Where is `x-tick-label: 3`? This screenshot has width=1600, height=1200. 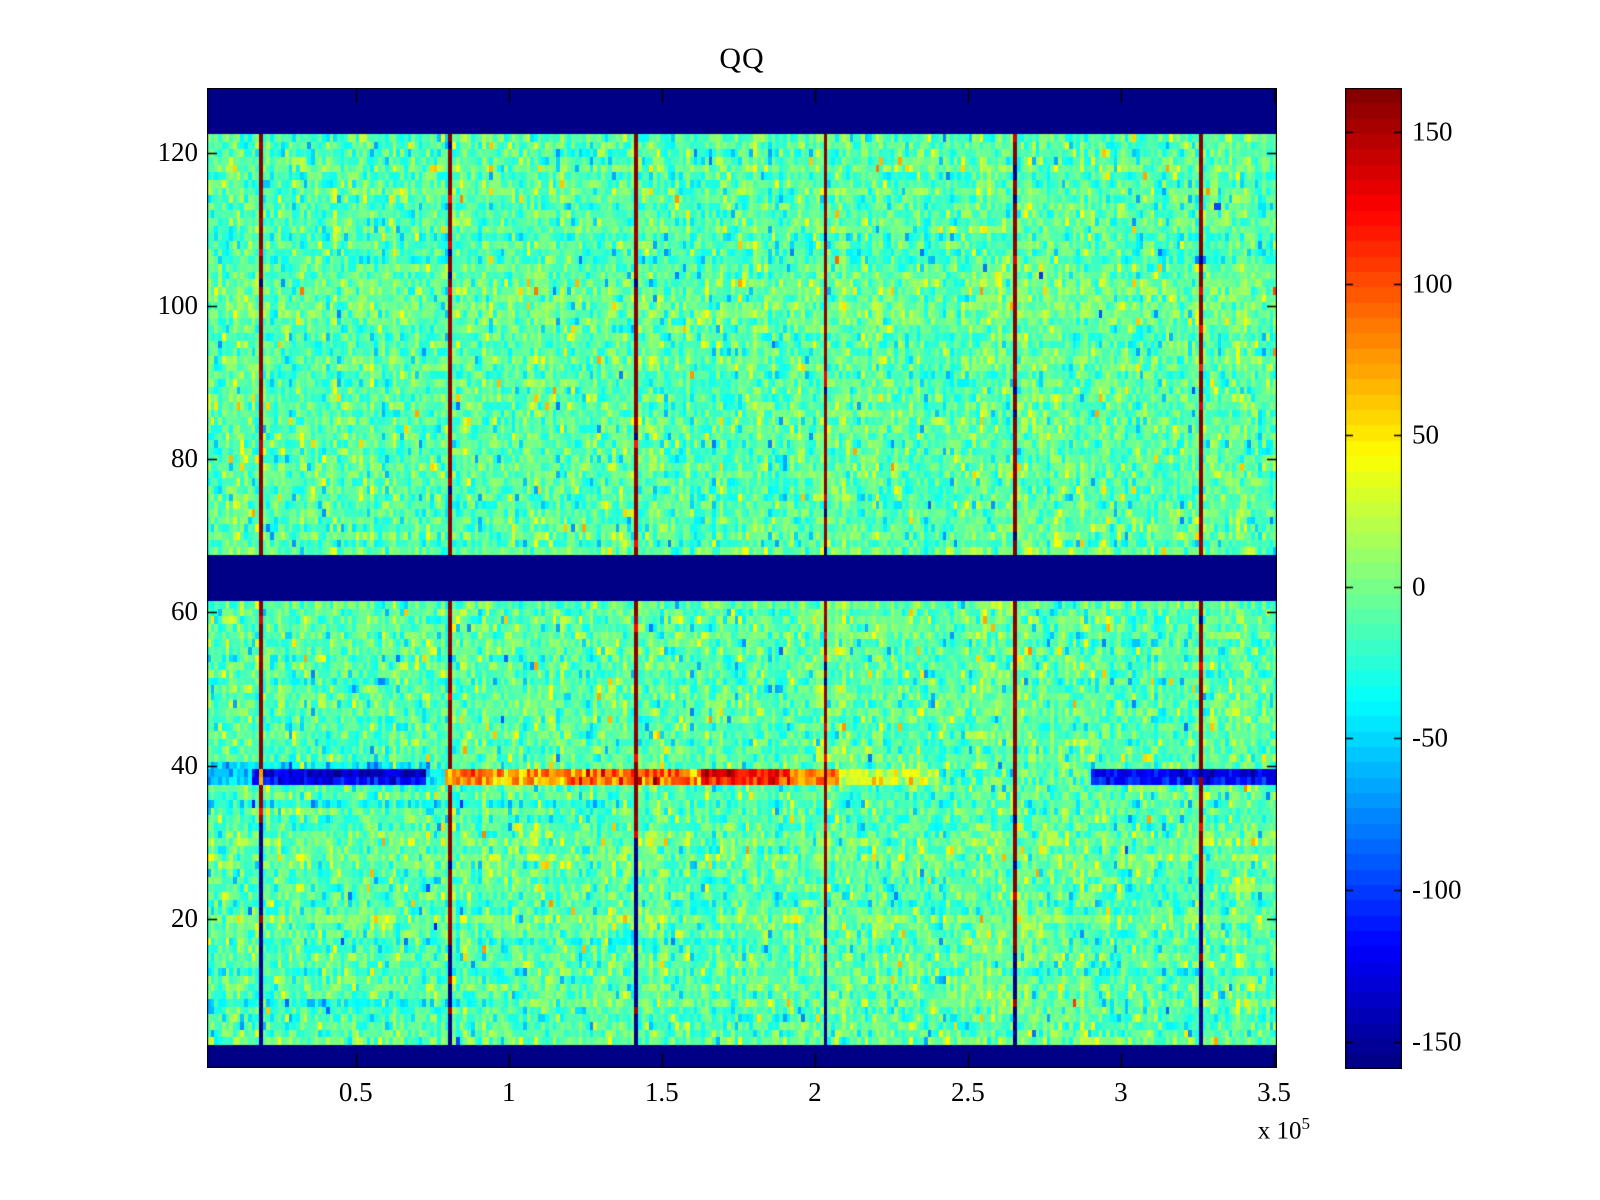 x-tick-label: 3 is located at coordinates (1121, 1092).